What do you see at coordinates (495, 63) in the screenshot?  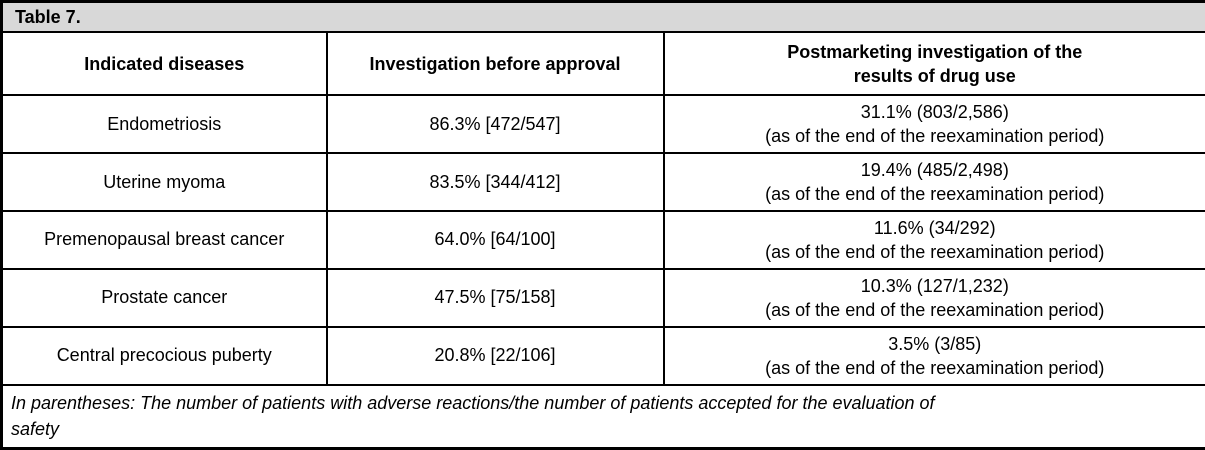 I see `column-header-investigation-before-approval: Investigation before approval` at bounding box center [495, 63].